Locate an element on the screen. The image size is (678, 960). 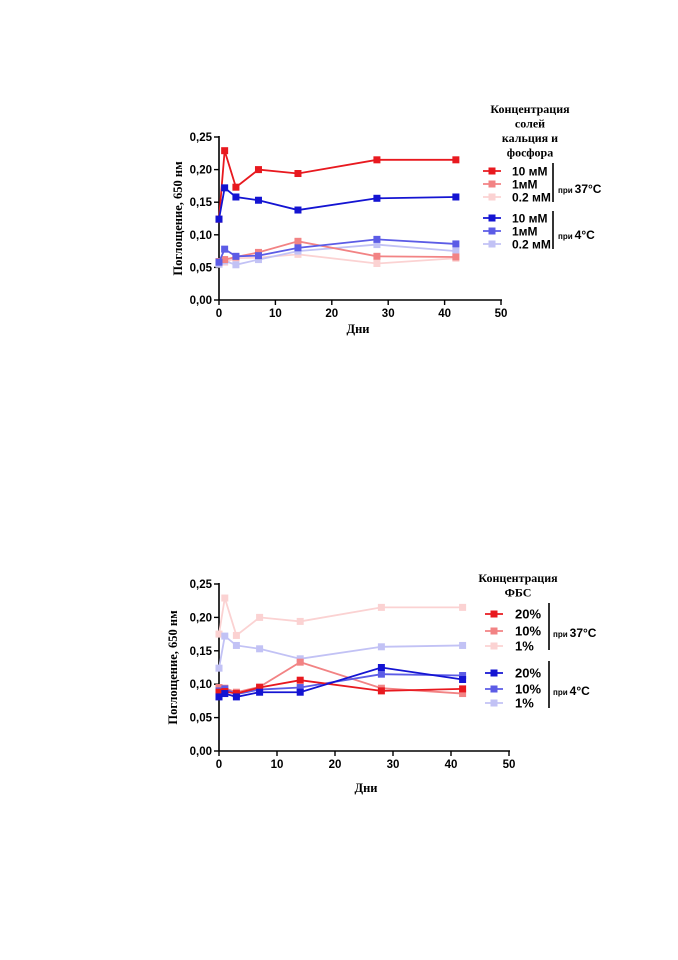
legend-entry: 1мМ is located at coordinates (510, 232).